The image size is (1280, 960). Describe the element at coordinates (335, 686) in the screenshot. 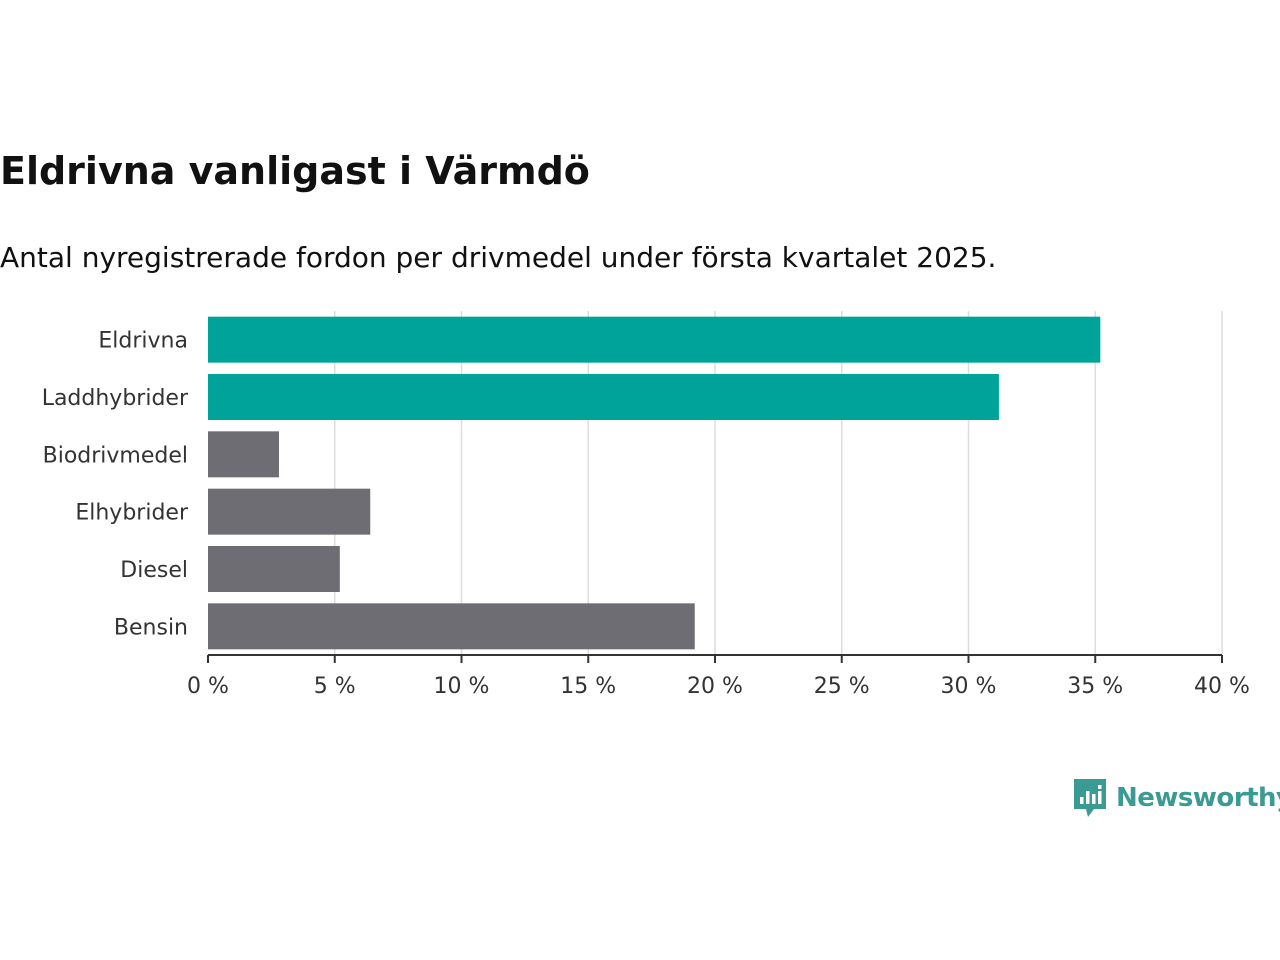

I see `x-tick-label: 5 %` at that location.